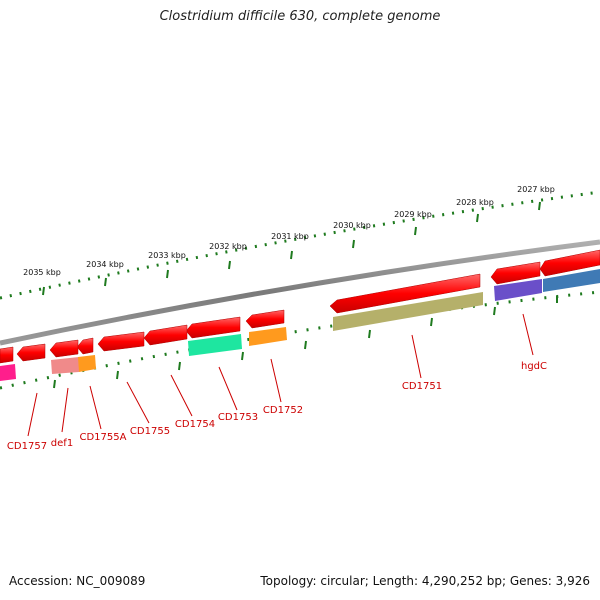  What do you see at coordinates (238, 417) in the screenshot?
I see `gene-label-cd1753: CD1753` at bounding box center [238, 417].